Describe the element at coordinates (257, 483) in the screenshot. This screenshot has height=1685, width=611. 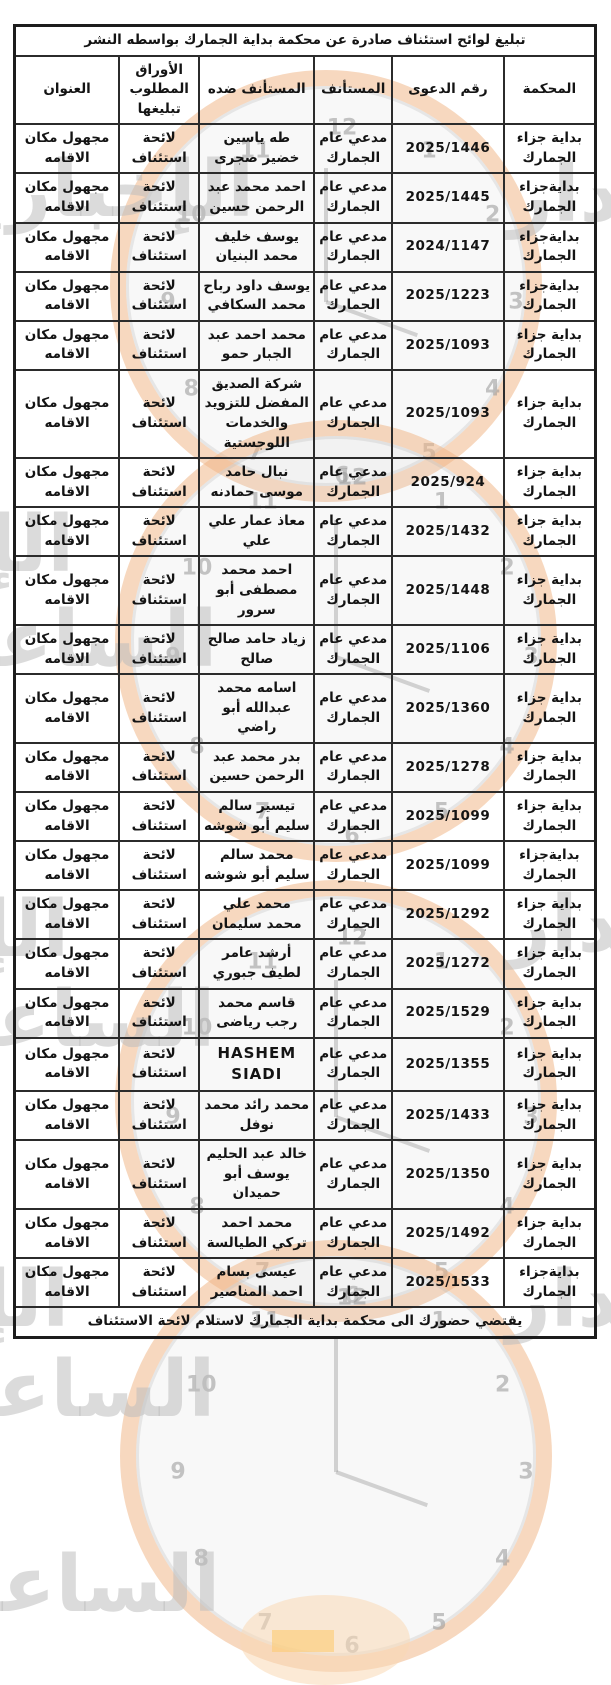
I see `cell-appellee: نبال حامد موسى حمادنه` at that location.